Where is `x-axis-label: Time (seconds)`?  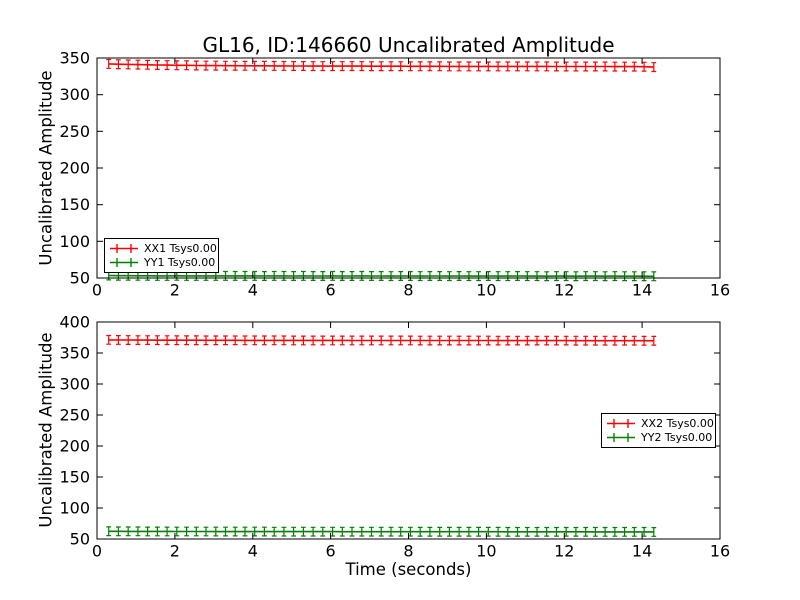 x-axis-label: Time (seconds) is located at coordinates (408, 569).